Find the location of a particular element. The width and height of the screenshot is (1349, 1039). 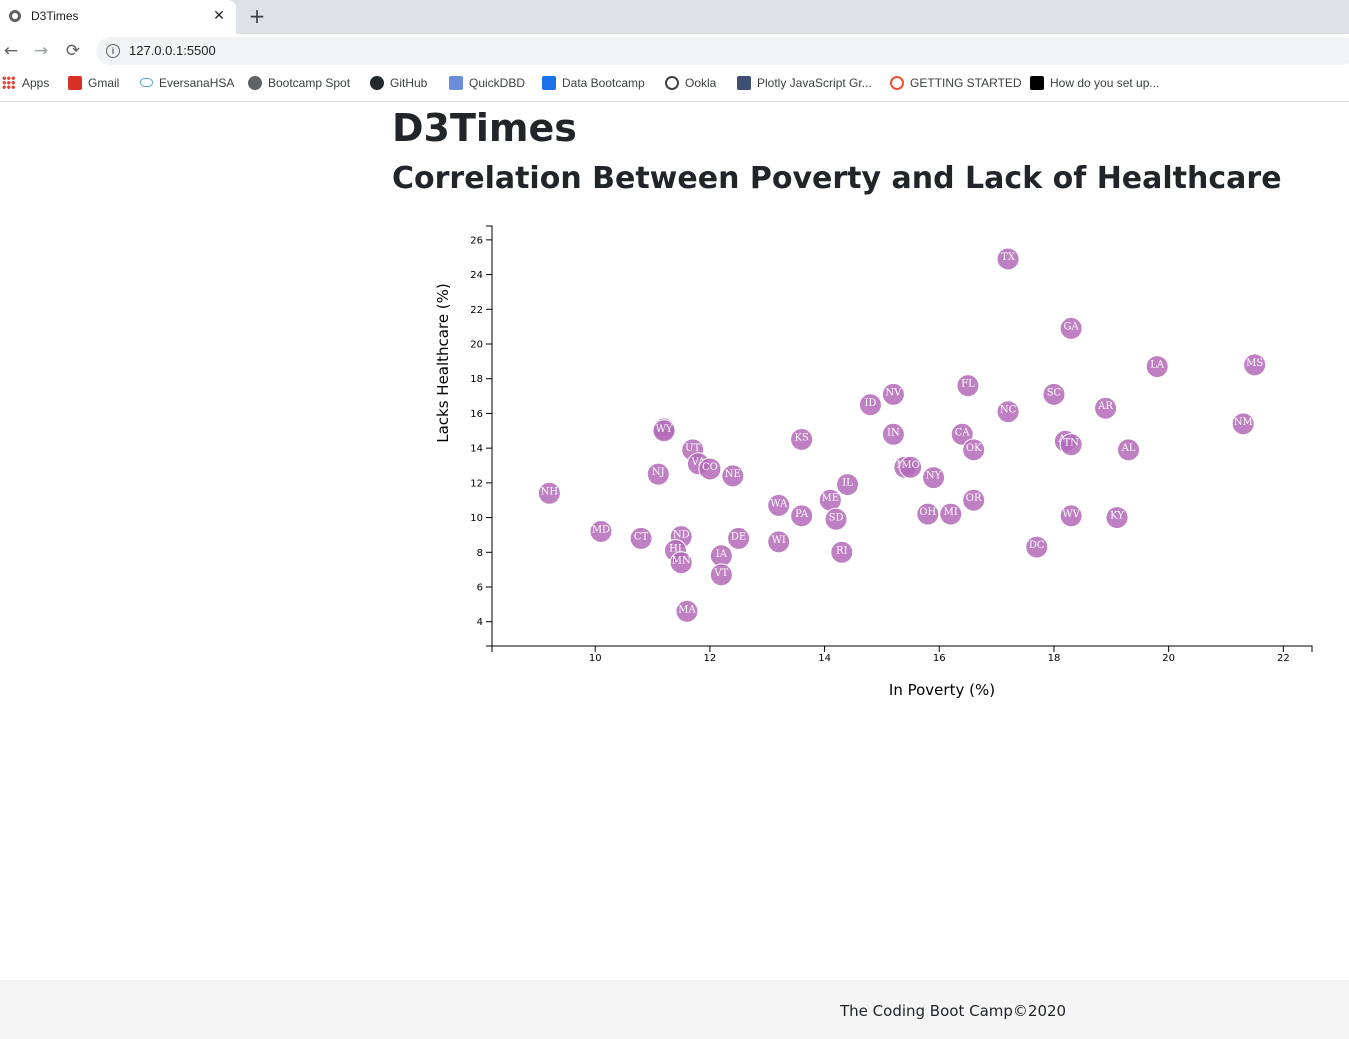

speedometer-icon is located at coordinates (672, 83).